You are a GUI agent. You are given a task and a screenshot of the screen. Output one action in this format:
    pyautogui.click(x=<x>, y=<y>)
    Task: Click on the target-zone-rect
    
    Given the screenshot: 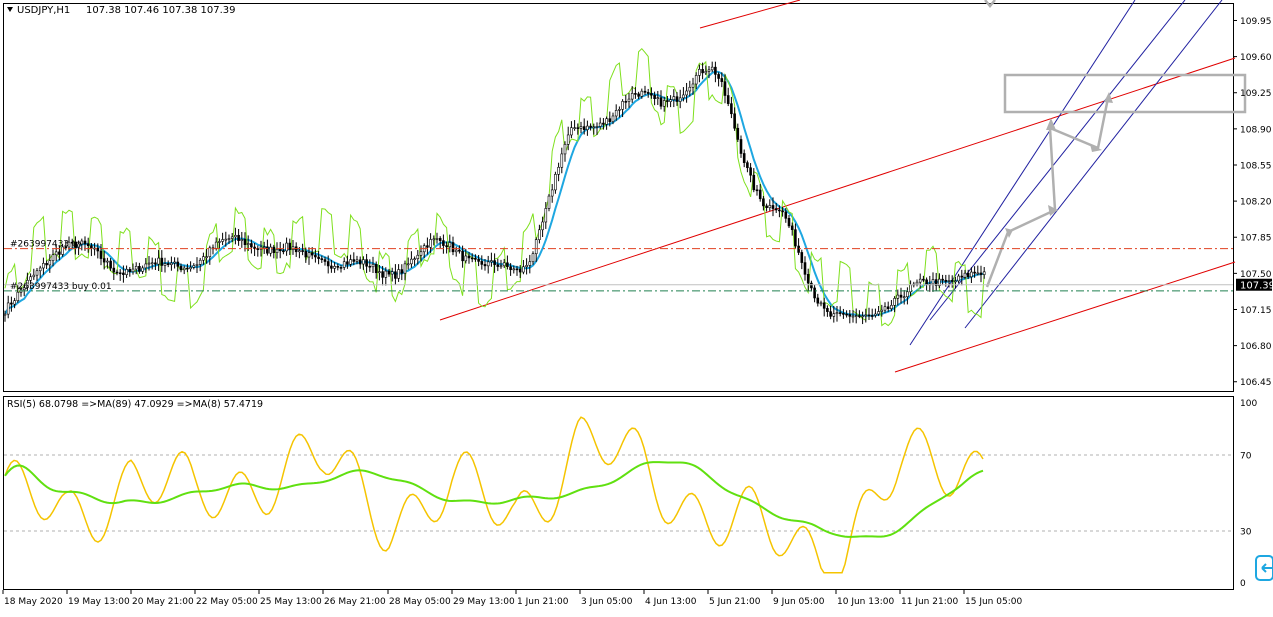 What is the action you would take?
    pyautogui.click(x=1125, y=93)
    